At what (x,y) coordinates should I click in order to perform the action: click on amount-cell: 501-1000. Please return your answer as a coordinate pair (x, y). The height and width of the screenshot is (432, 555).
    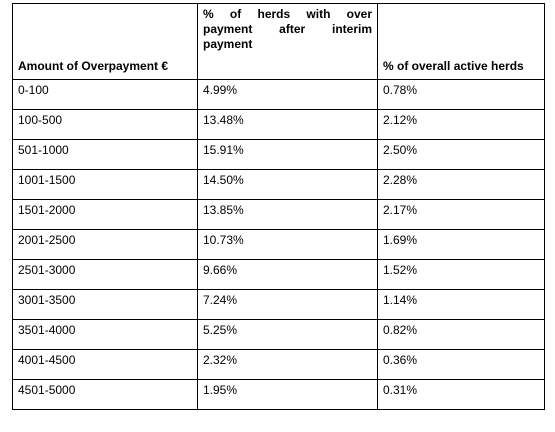
    Looking at the image, I should click on (105, 154).